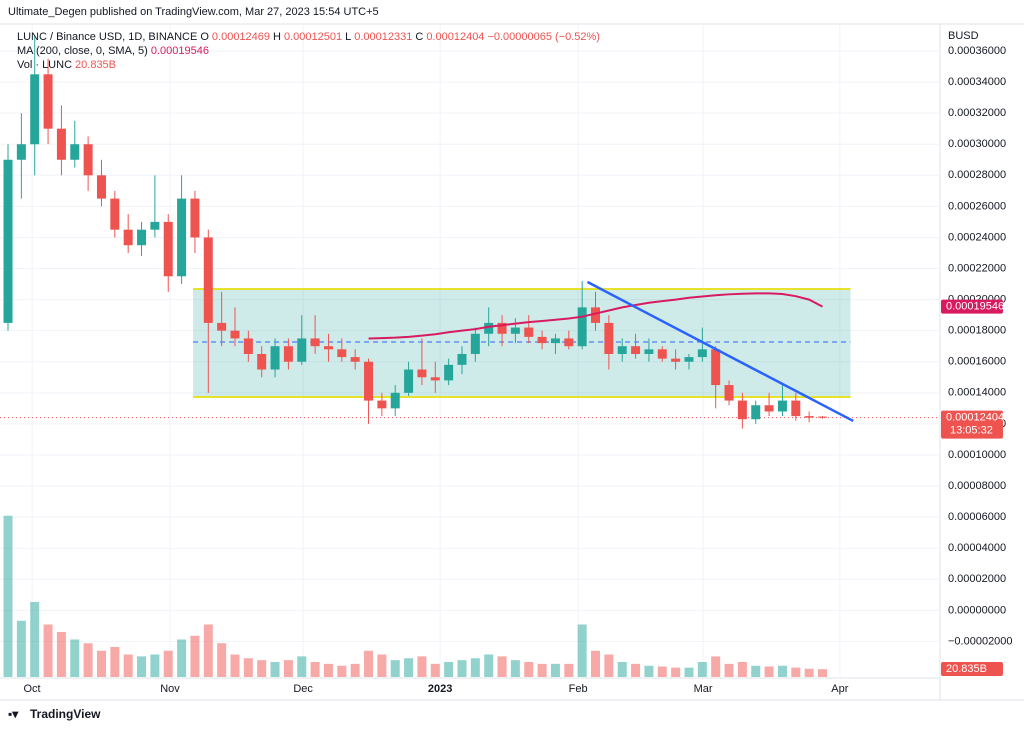 The width and height of the screenshot is (1024, 735). Describe the element at coordinates (277, 37) in the screenshot. I see `legend-text: H` at that location.